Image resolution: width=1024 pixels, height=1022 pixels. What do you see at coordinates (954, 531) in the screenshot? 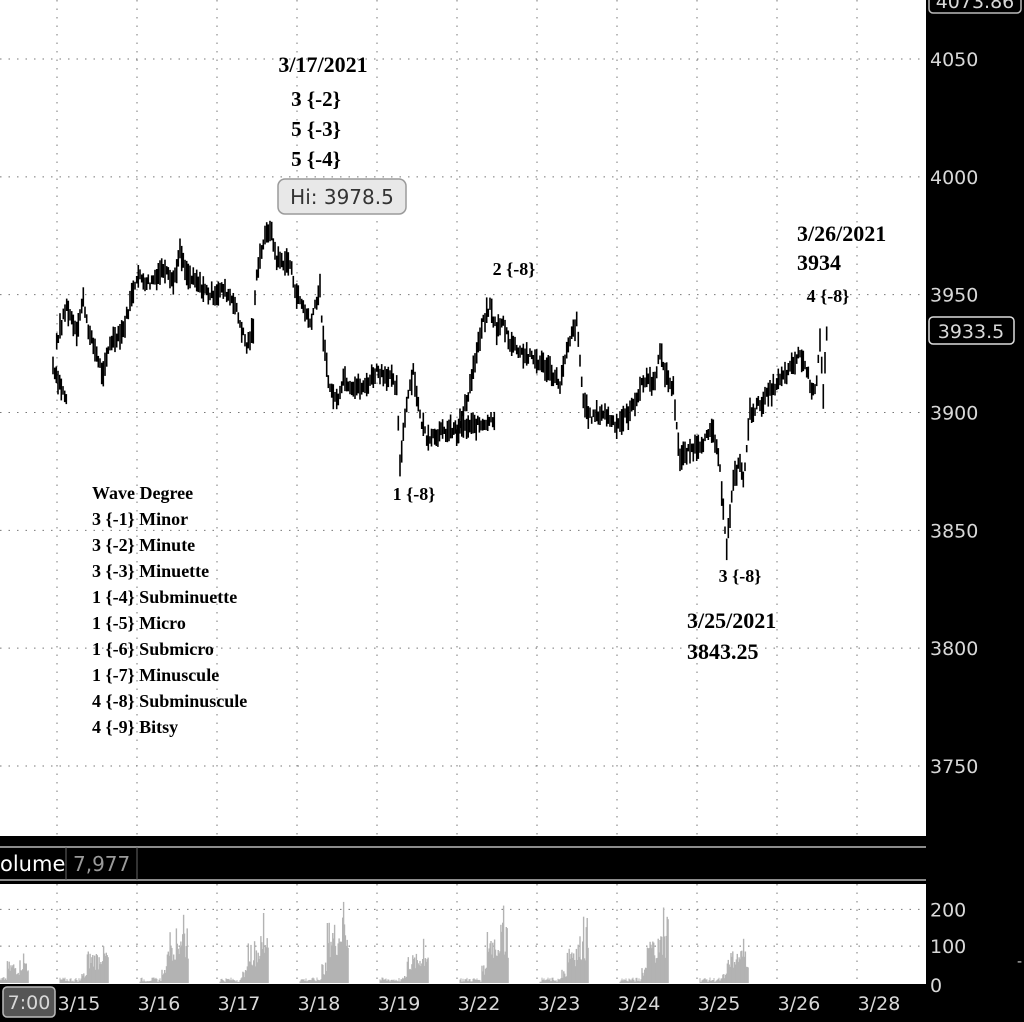
I see `price-tick-label: 3850` at bounding box center [954, 531].